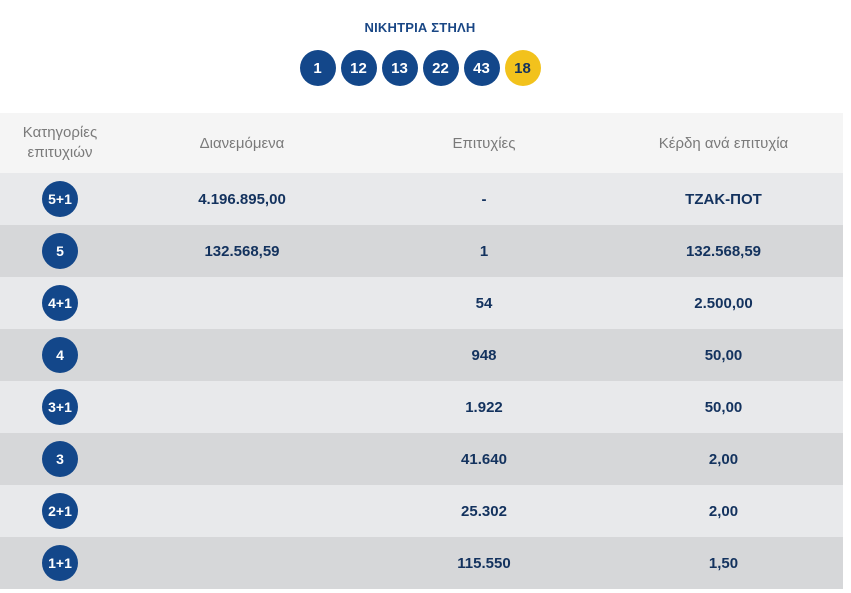 Image resolution: width=851 pixels, height=593 pixels. What do you see at coordinates (484, 143) in the screenshot?
I see `header-winners: Επιτυχίες` at bounding box center [484, 143].